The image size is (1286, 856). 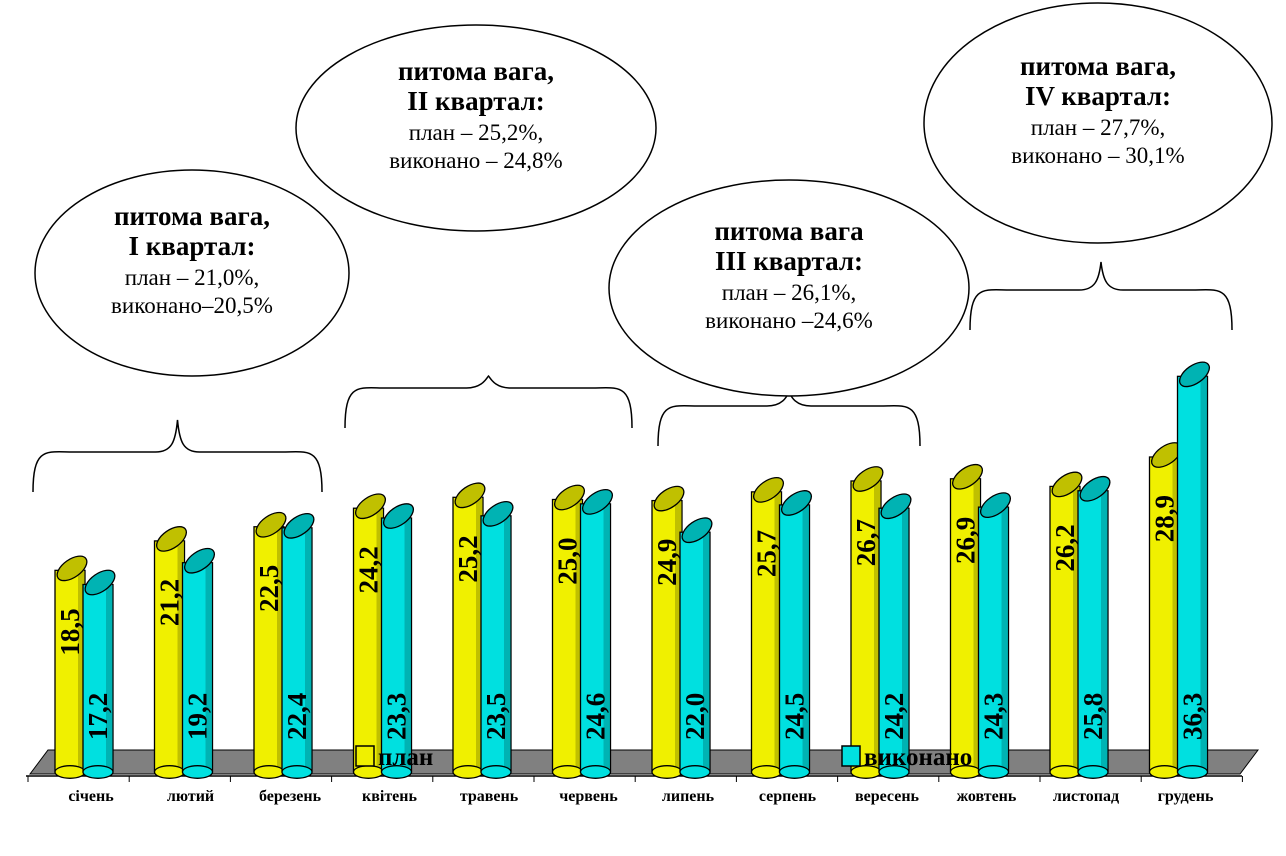 What do you see at coordinates (98, 772) in the screenshot?
I see `bar-done-1-base` at bounding box center [98, 772].